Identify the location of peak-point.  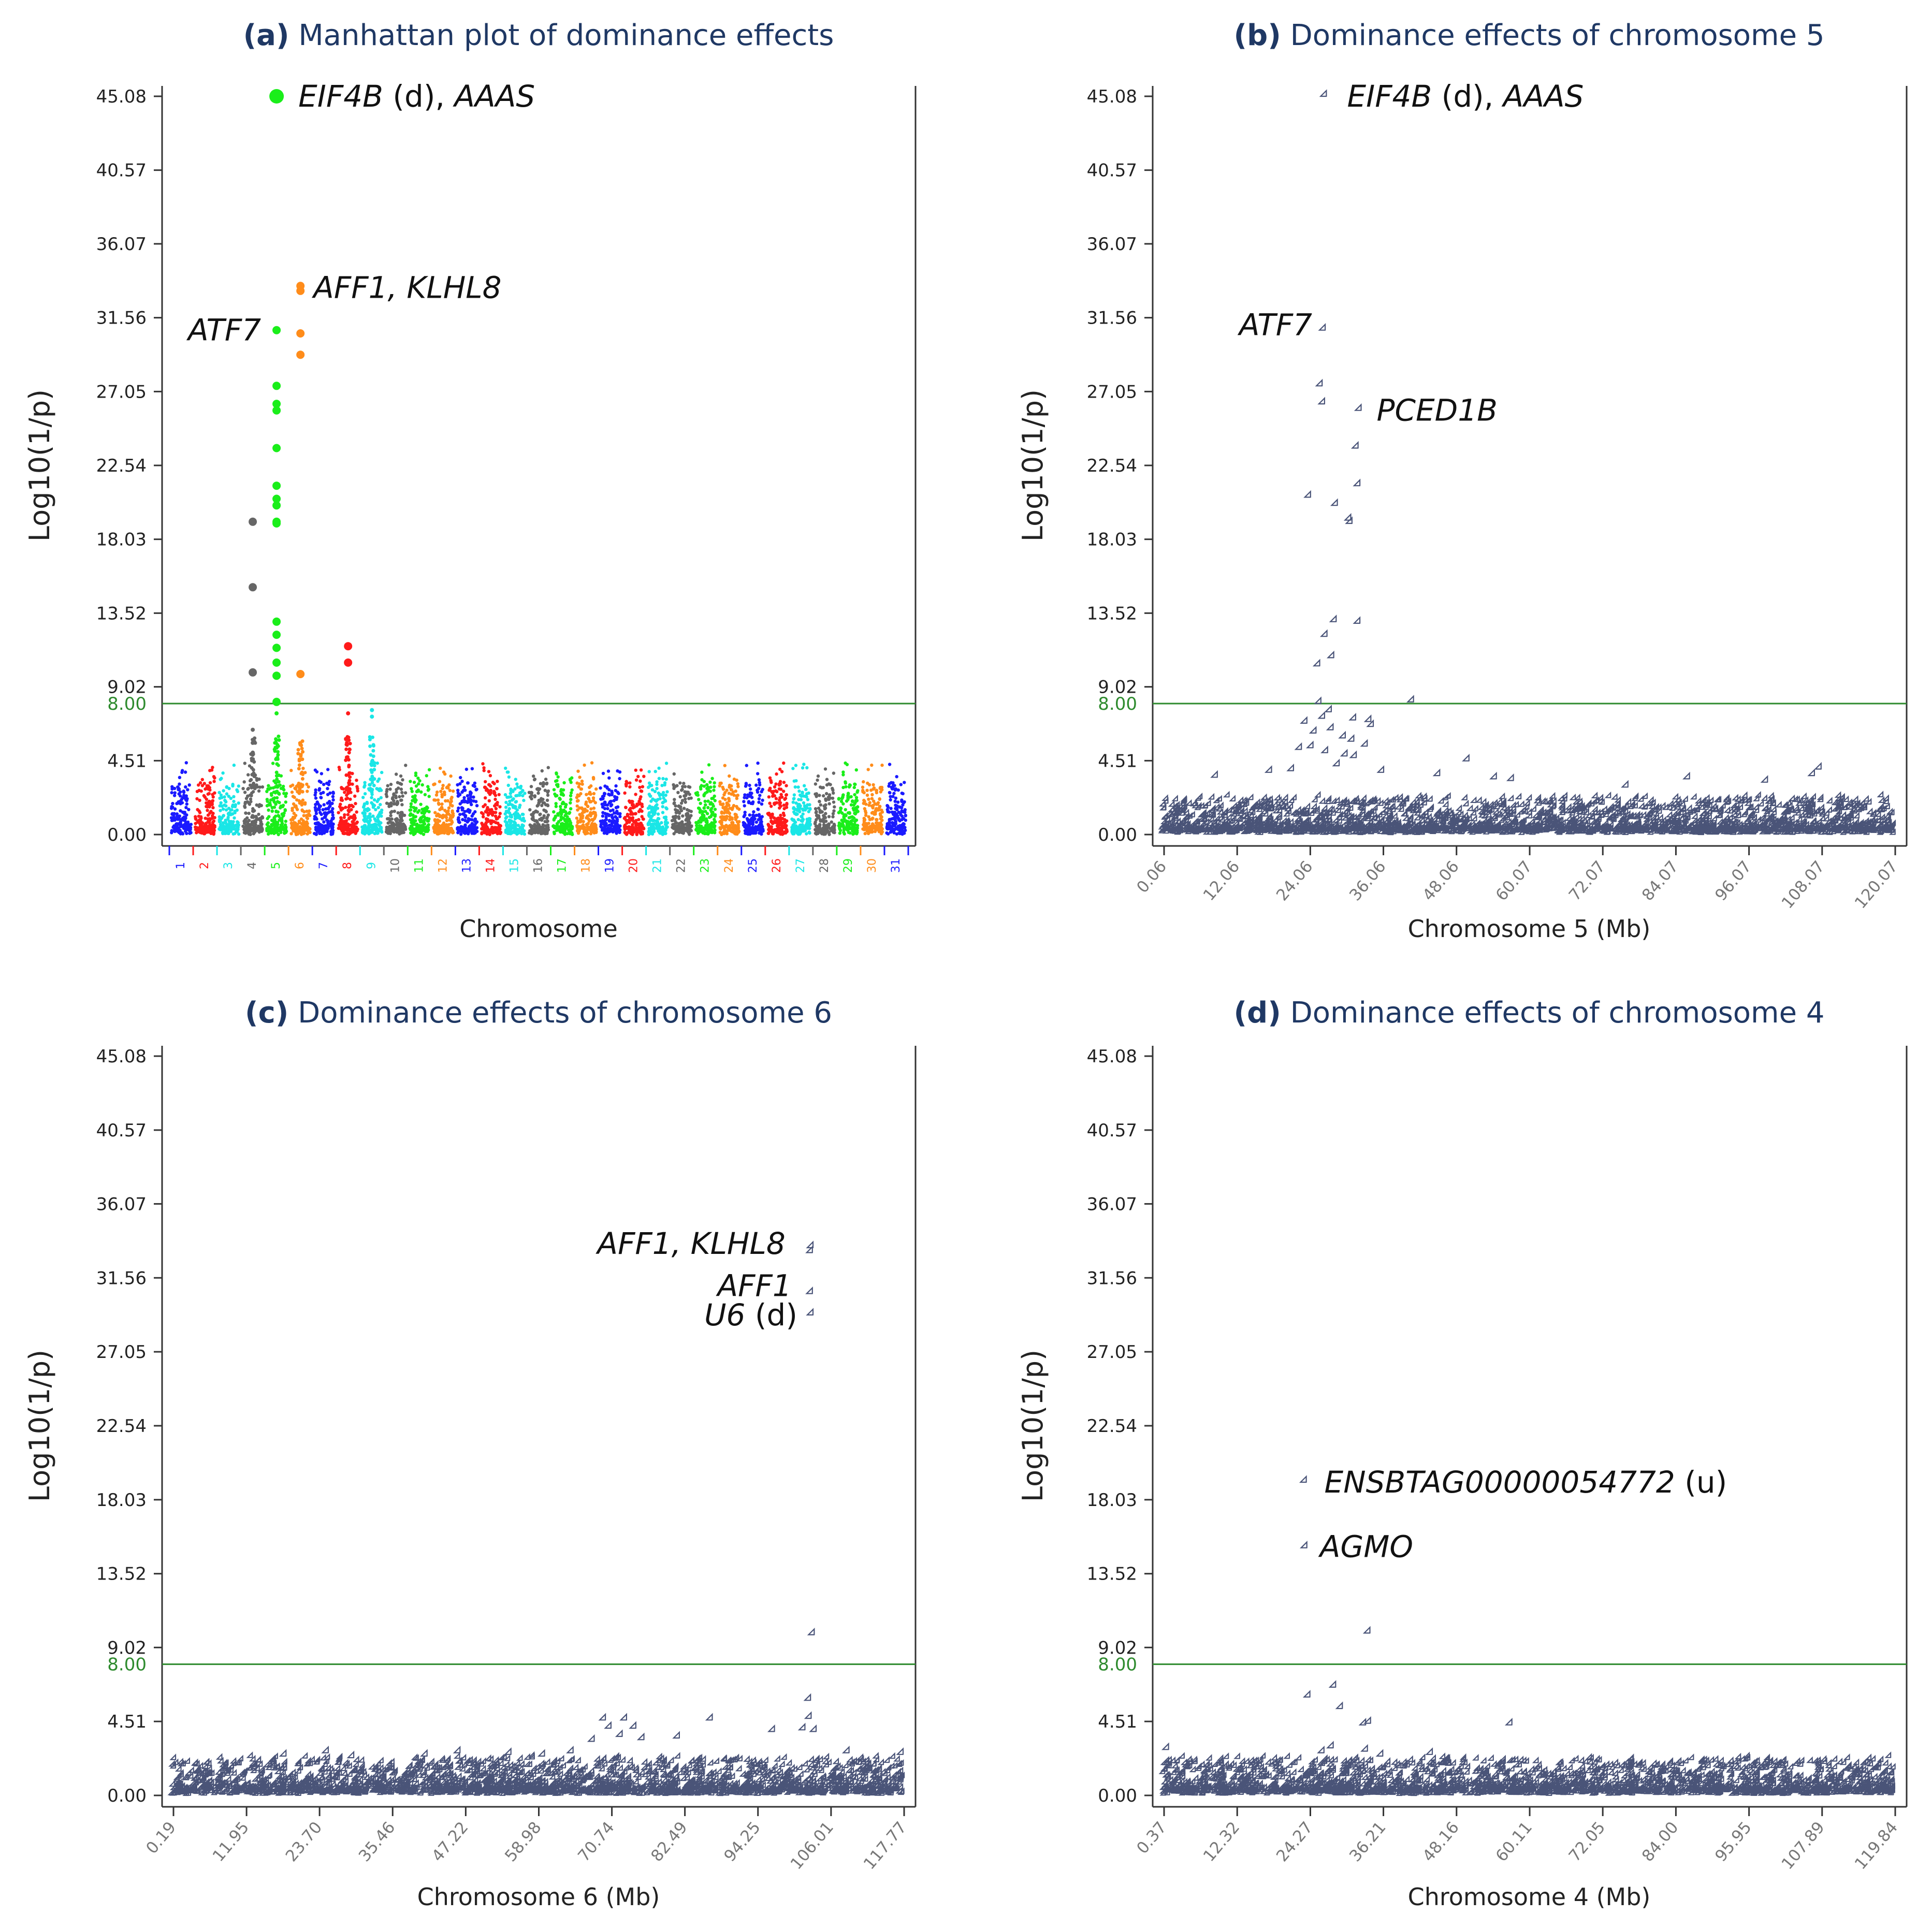
(276, 663).